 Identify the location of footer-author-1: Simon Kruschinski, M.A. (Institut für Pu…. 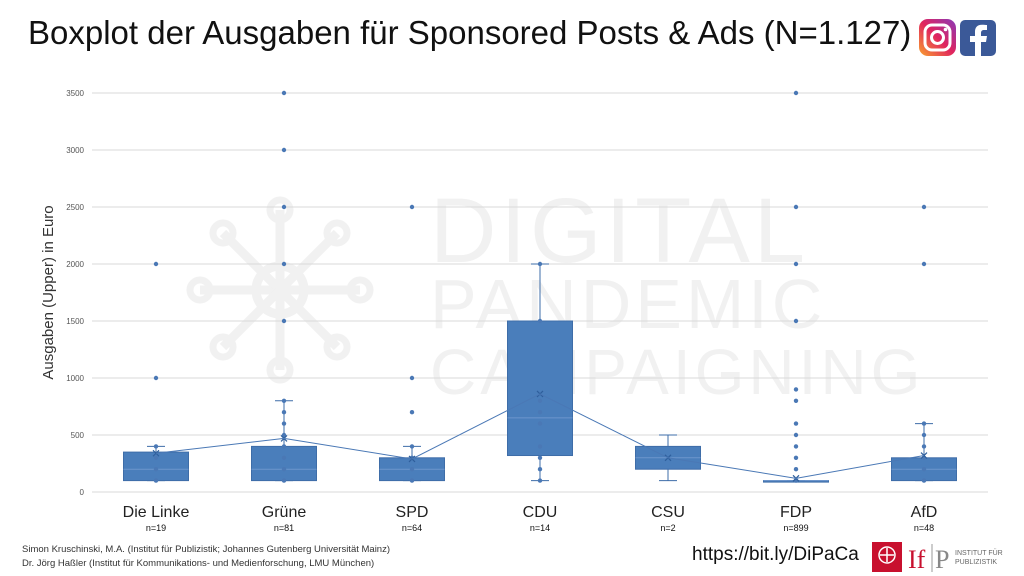
(206, 549).